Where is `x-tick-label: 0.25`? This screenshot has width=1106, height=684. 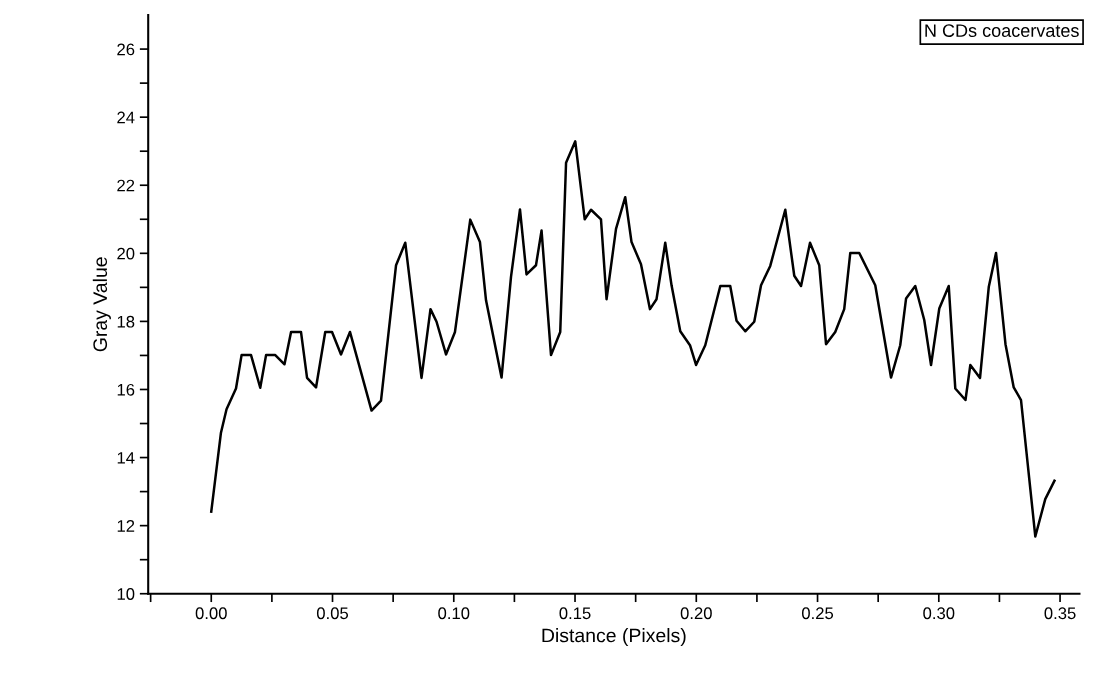 x-tick-label: 0.25 is located at coordinates (817, 613).